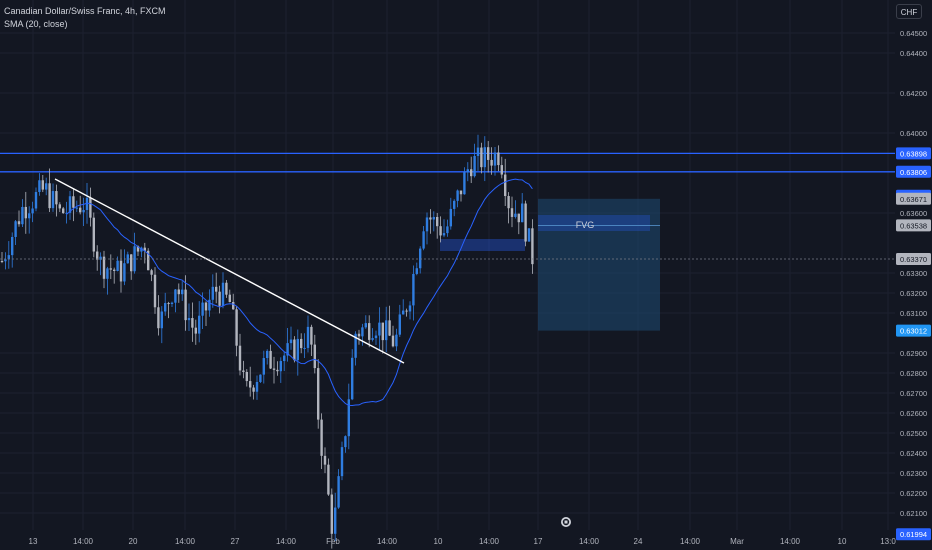 This screenshot has height=550, width=932. I want to click on x-tick-label: 13:0, so click(888, 541).